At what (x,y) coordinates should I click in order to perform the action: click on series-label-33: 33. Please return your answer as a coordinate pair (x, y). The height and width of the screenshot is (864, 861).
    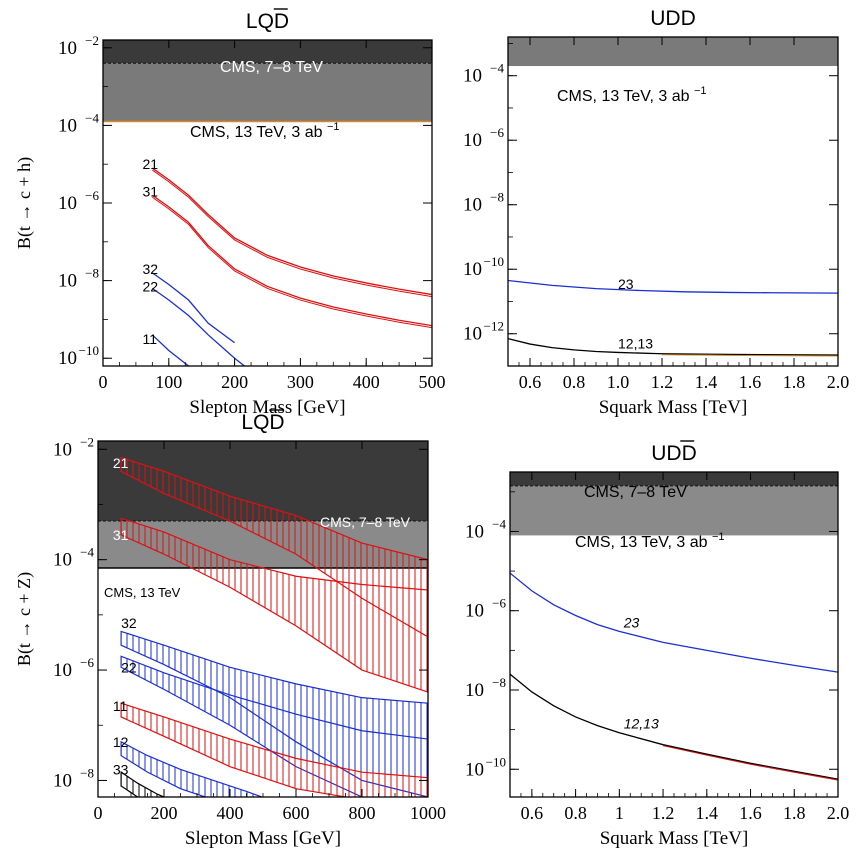
    Looking at the image, I should click on (121, 769).